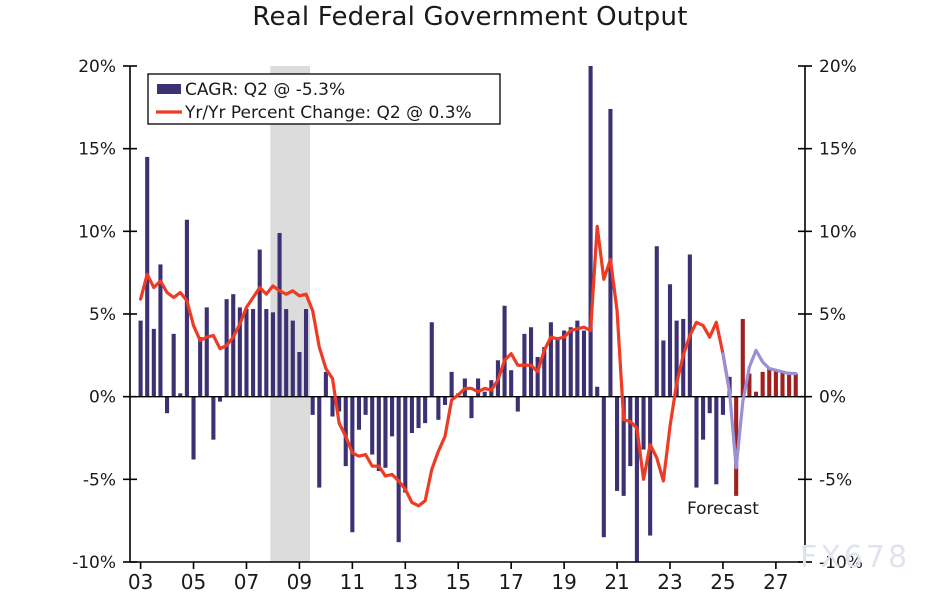 This screenshot has height=600, width=940. What do you see at coordinates (193, 582) in the screenshot?
I see `x-tick-label: 05` at bounding box center [193, 582].